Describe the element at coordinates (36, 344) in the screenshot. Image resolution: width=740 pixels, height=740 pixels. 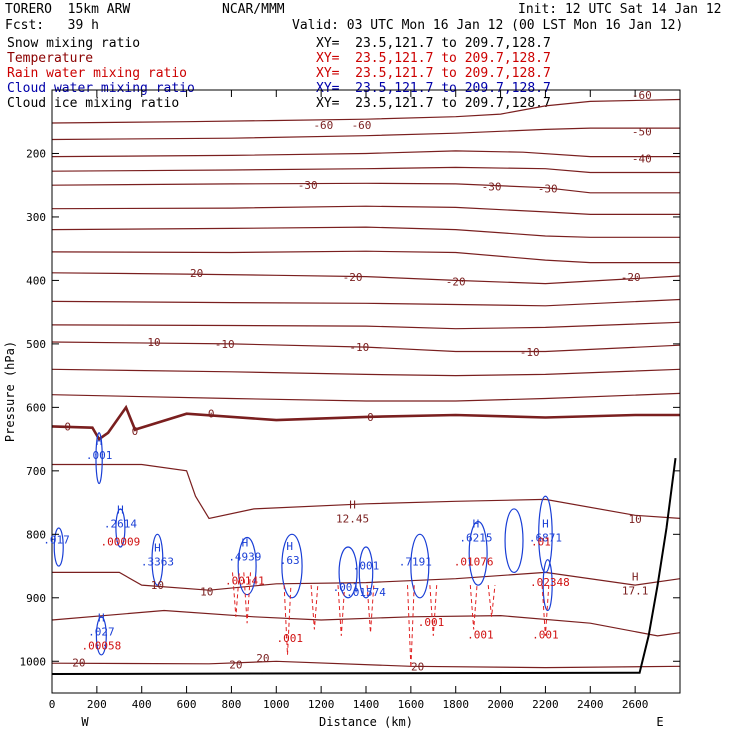
I see `y-tick-label-3: 500` at that location.